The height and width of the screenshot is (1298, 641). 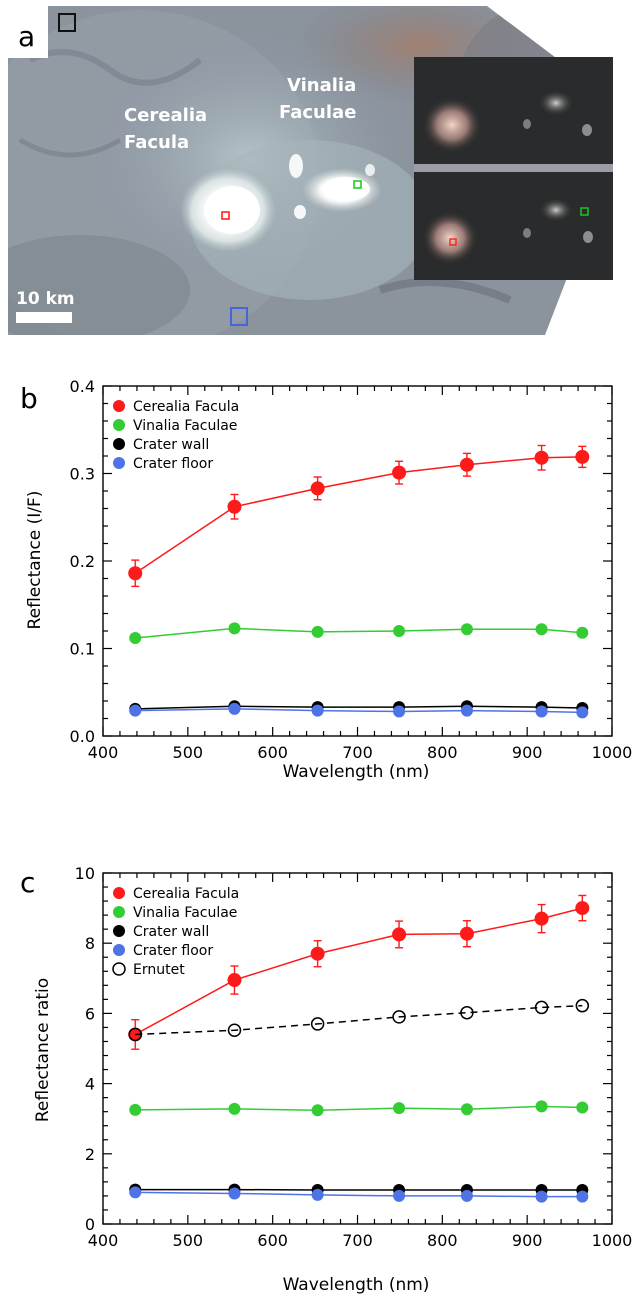 What do you see at coordinates (171, 932) in the screenshot?
I see `legend-label: Crater wall` at bounding box center [171, 932].